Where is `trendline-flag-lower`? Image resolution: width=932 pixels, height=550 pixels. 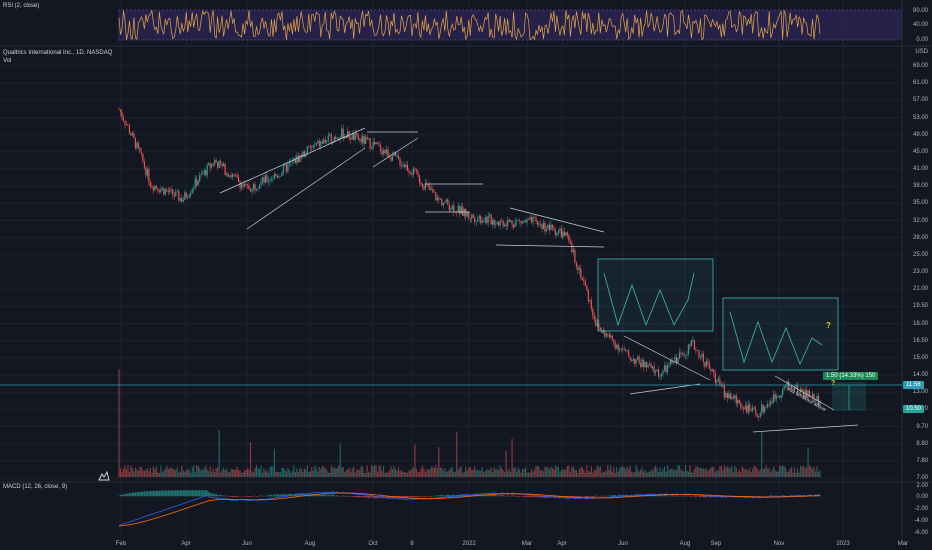 trendline-flag-lower is located at coordinates (395, 152).